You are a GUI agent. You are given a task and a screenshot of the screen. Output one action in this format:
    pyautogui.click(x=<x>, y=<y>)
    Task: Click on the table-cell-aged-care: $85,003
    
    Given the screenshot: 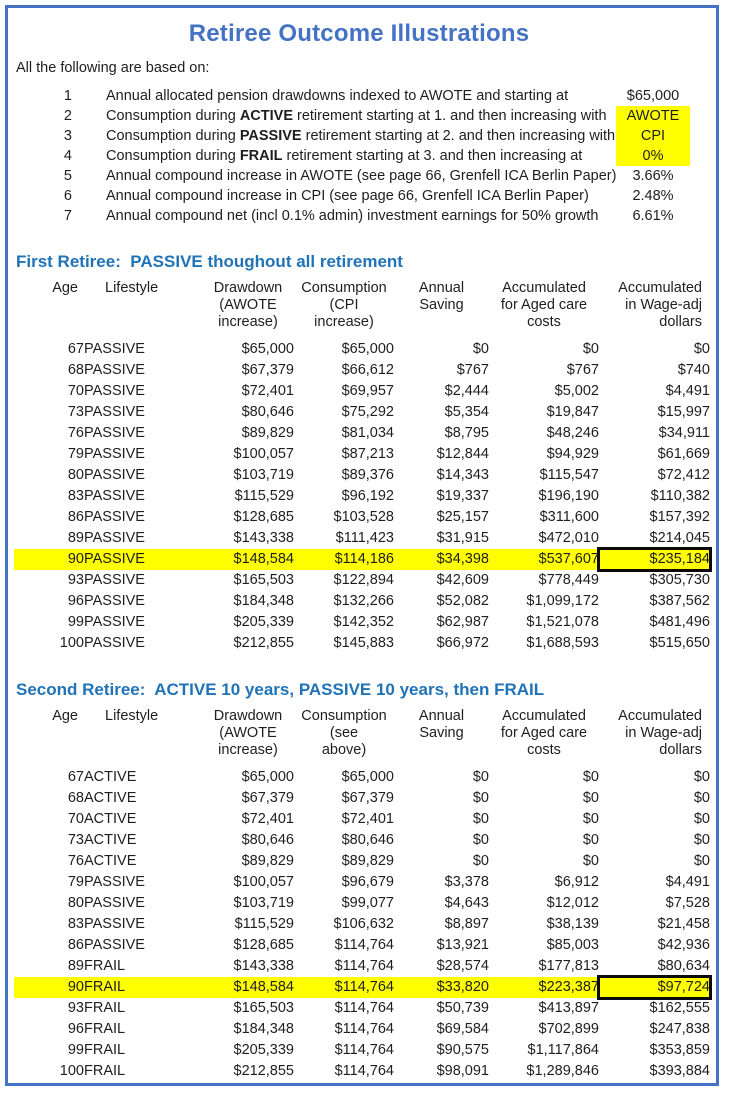 What is the action you would take?
    pyautogui.click(x=572, y=945)
    